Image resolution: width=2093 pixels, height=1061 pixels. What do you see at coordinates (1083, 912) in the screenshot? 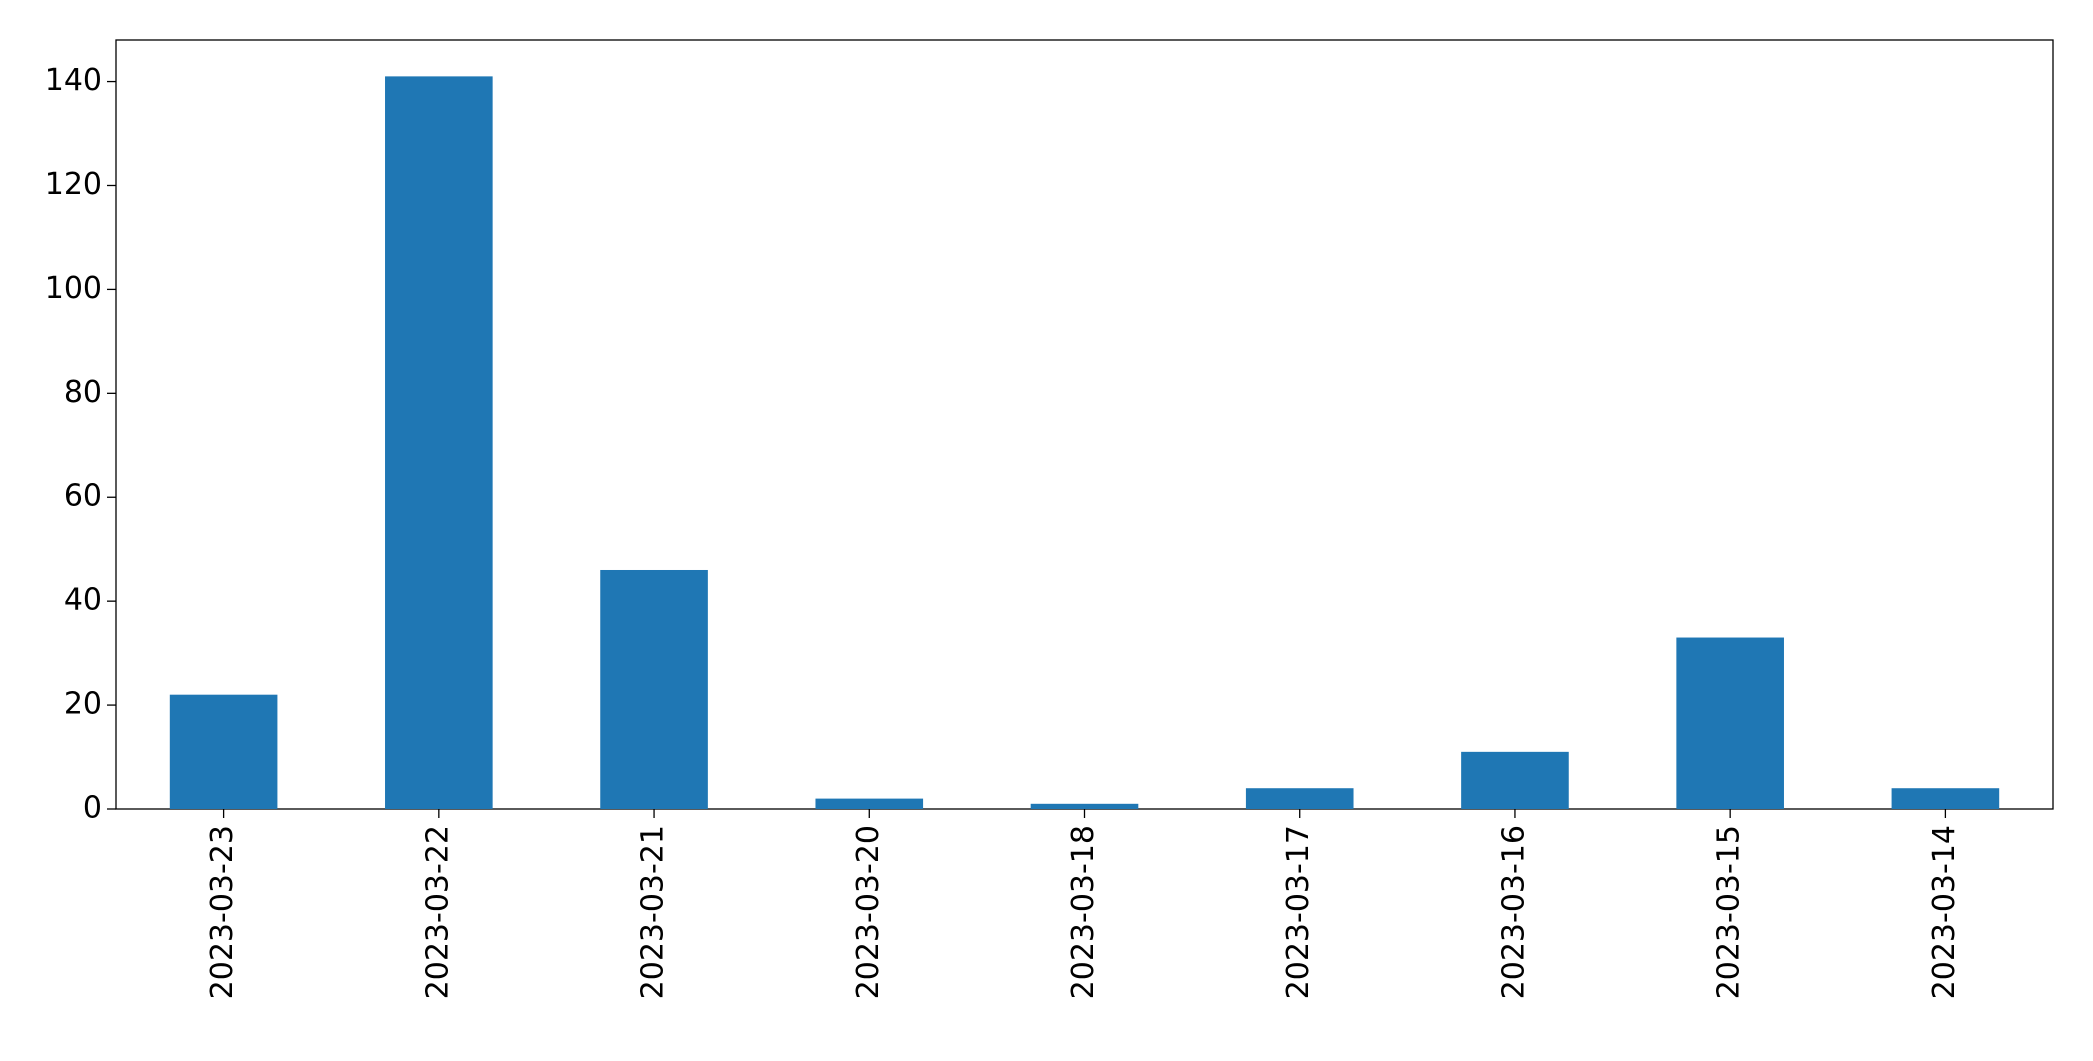
I see `x-tick-label: 2023-03-18` at bounding box center [1083, 912].